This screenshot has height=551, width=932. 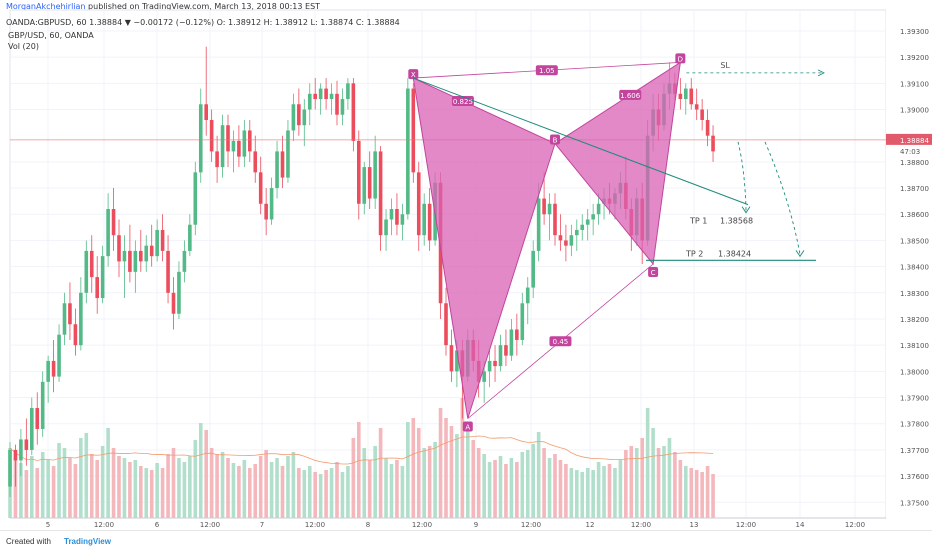 I want to click on tradingview-logo: TradingView, so click(x=87, y=541).